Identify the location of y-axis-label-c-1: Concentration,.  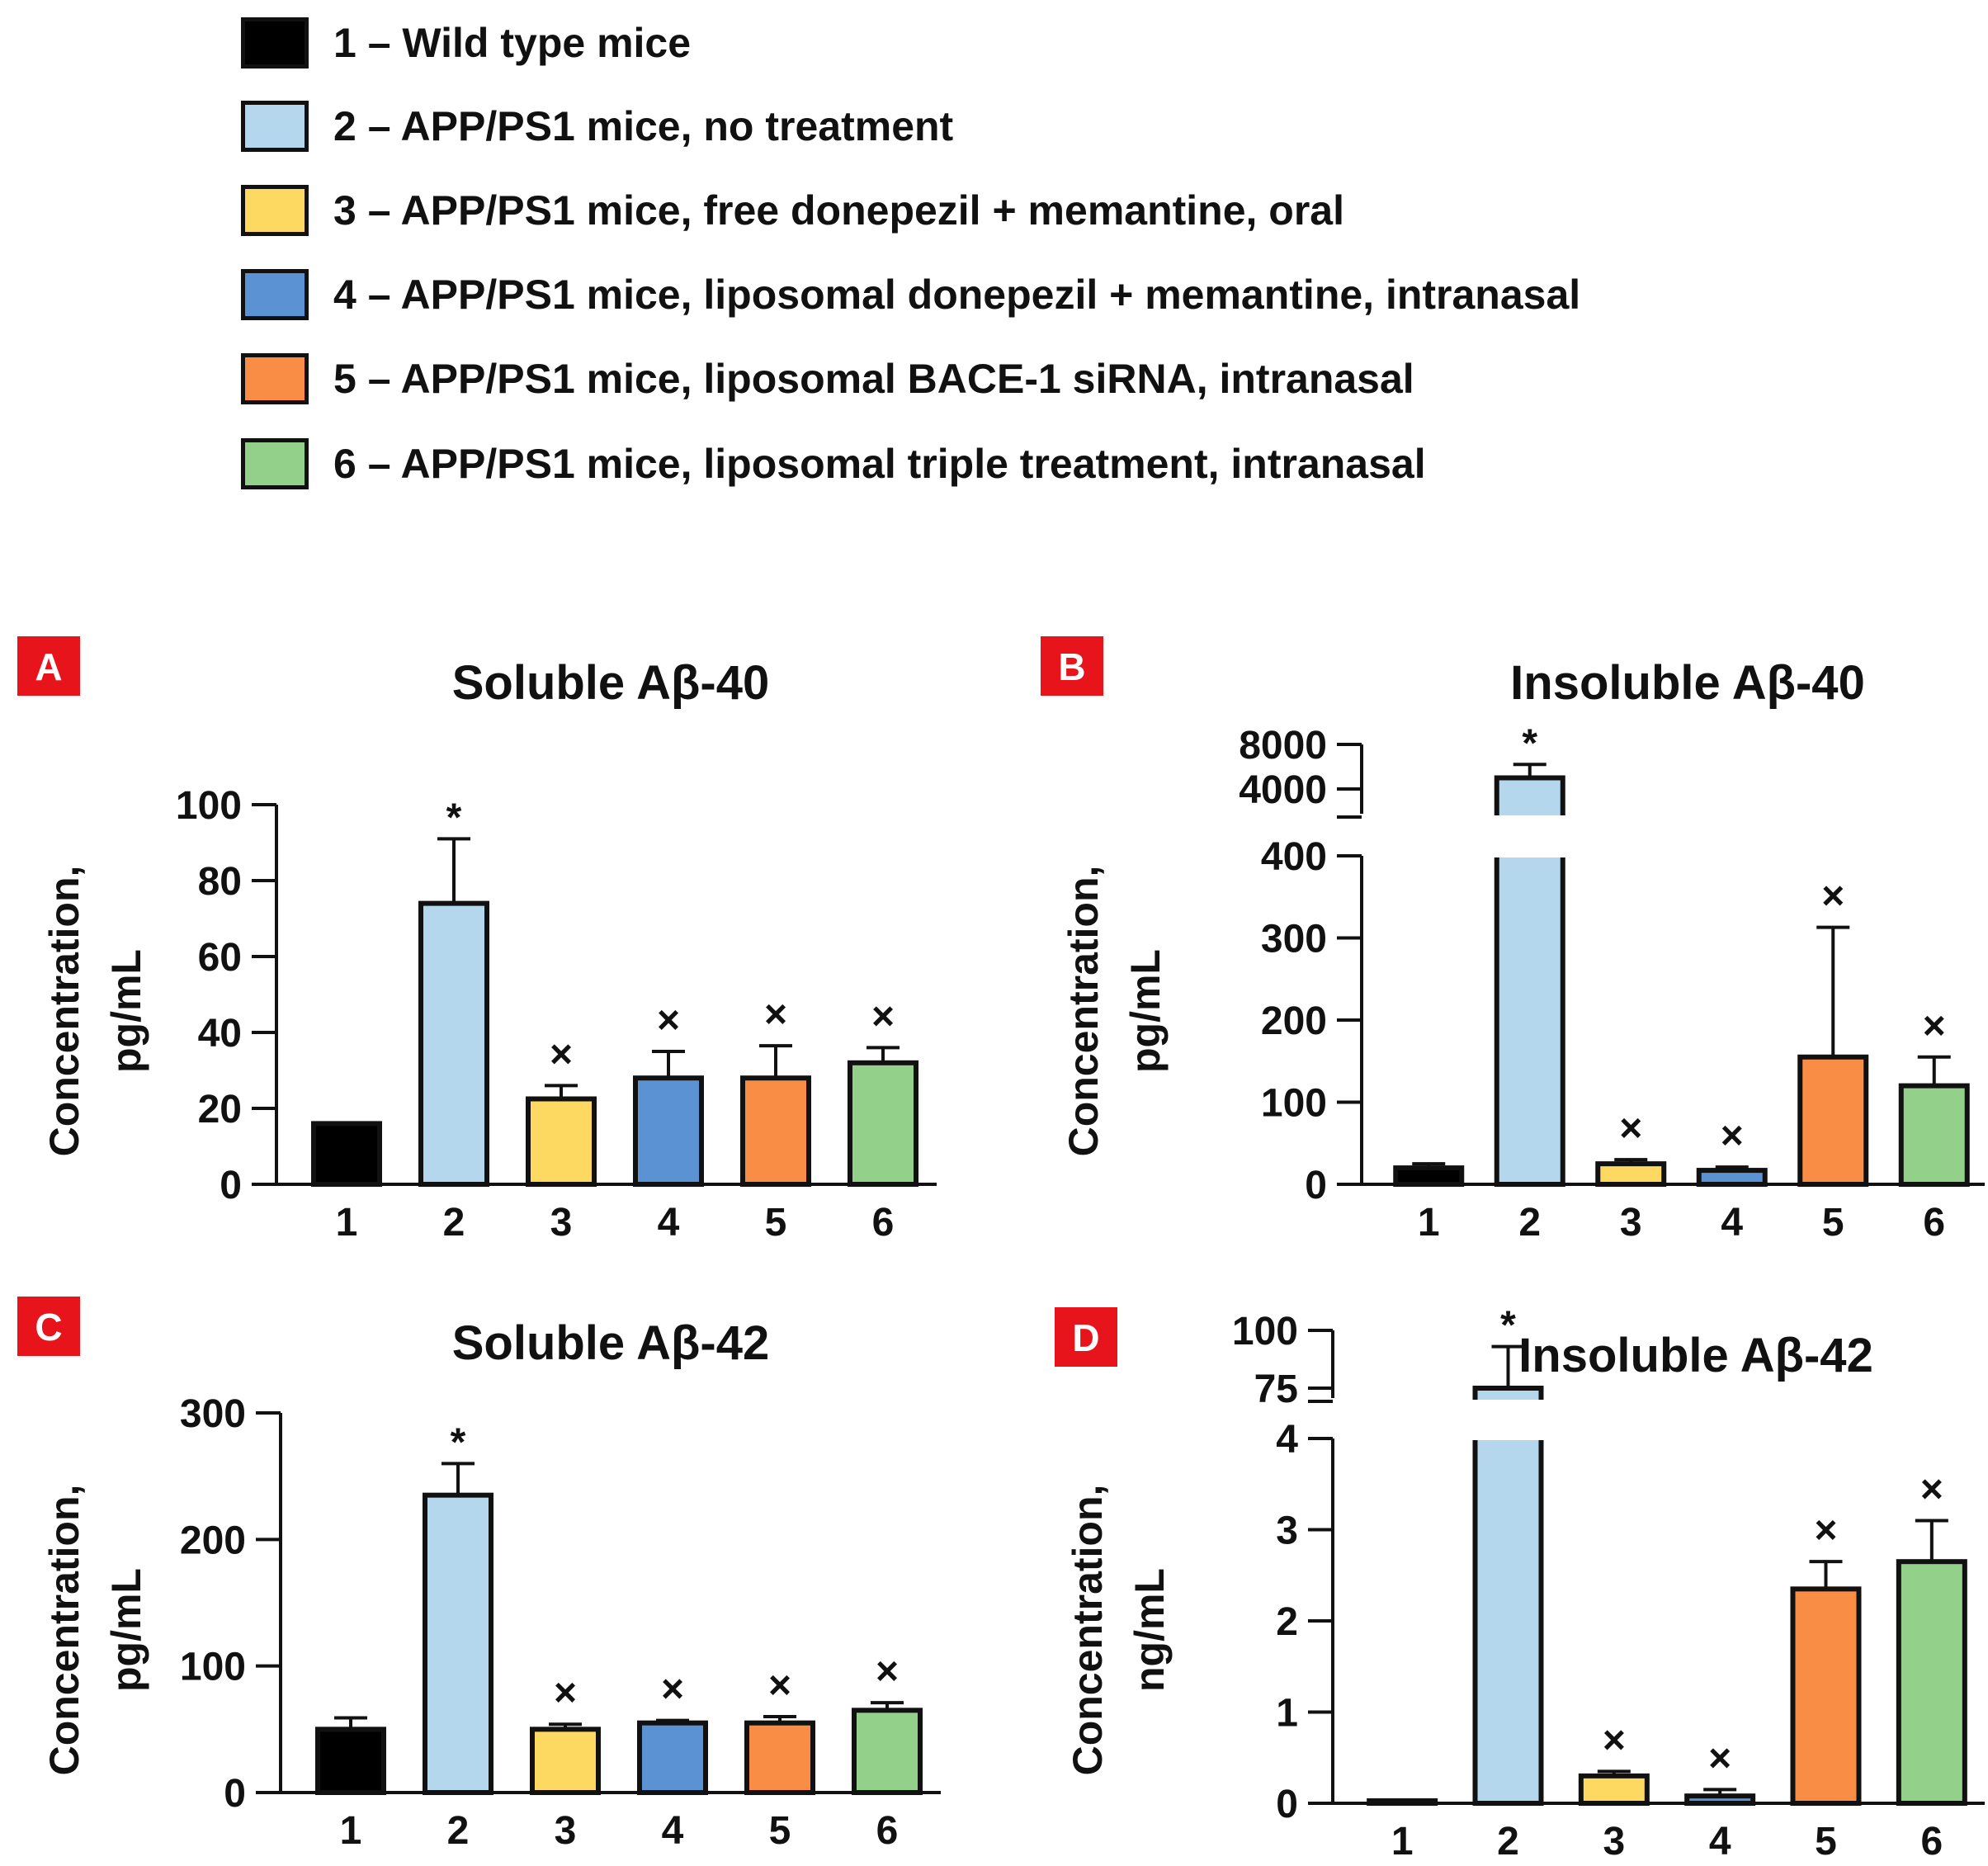
(64, 1631).